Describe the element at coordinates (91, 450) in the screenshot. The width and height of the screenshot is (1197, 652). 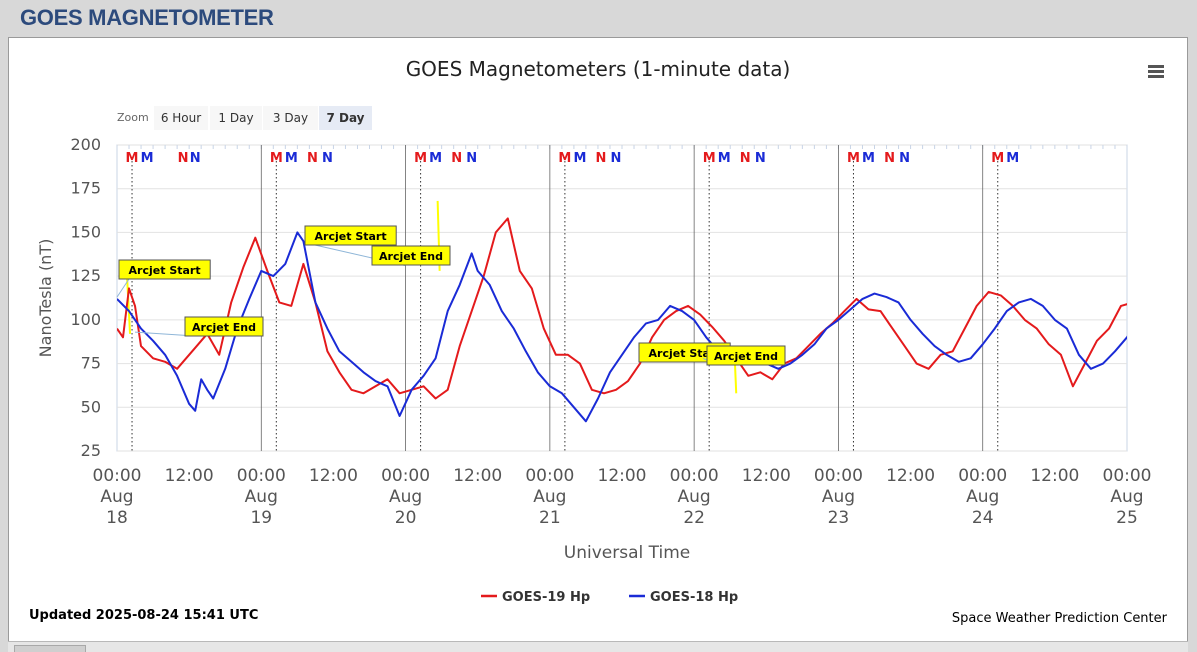
I see `y-tick-label: 25` at that location.